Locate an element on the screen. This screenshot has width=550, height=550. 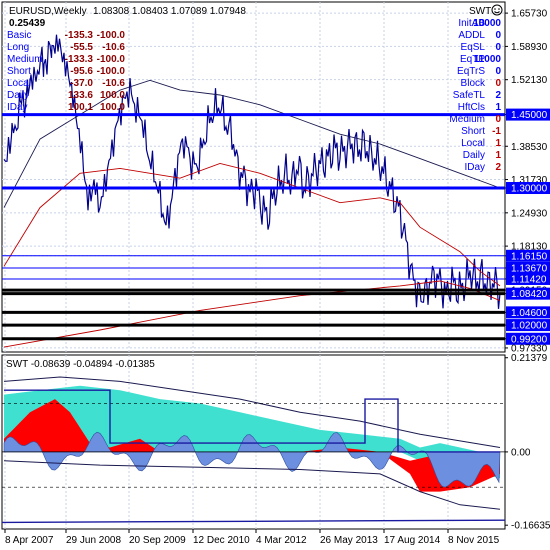
stats-right-value: 2 is located at coordinates (498, 167).